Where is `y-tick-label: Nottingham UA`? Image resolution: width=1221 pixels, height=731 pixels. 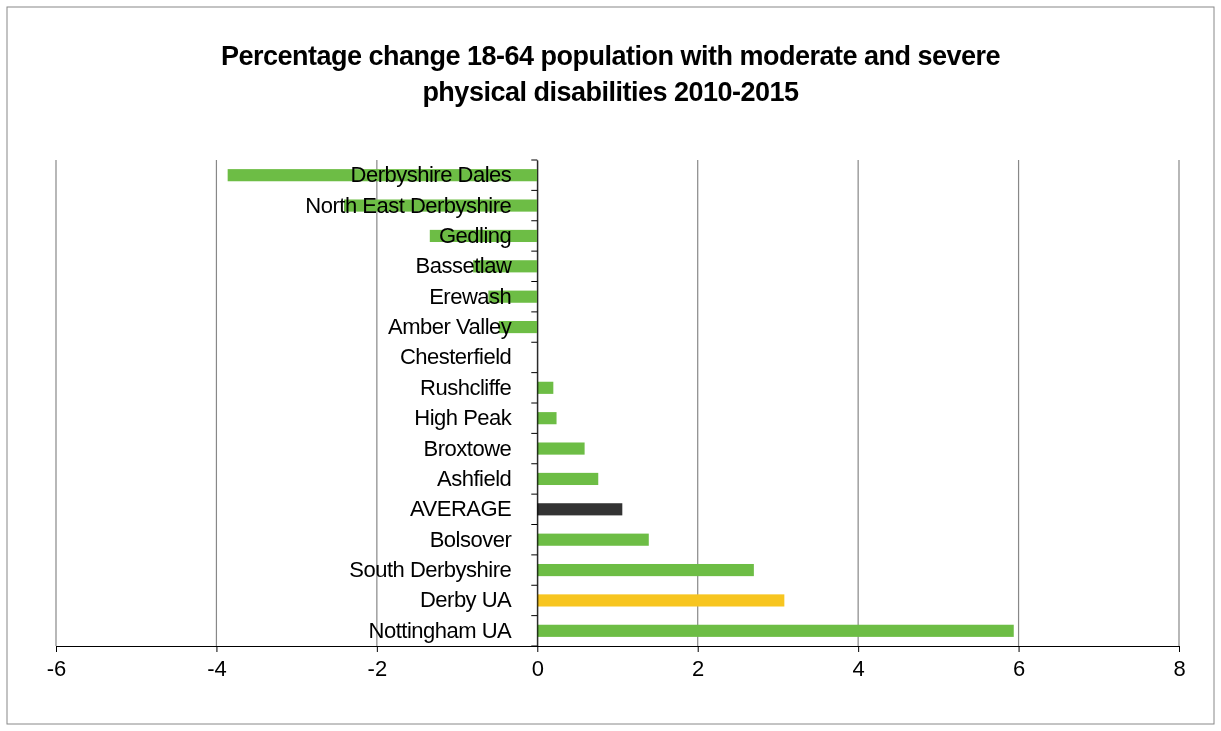
y-tick-label: Nottingham UA is located at coordinates (440, 630).